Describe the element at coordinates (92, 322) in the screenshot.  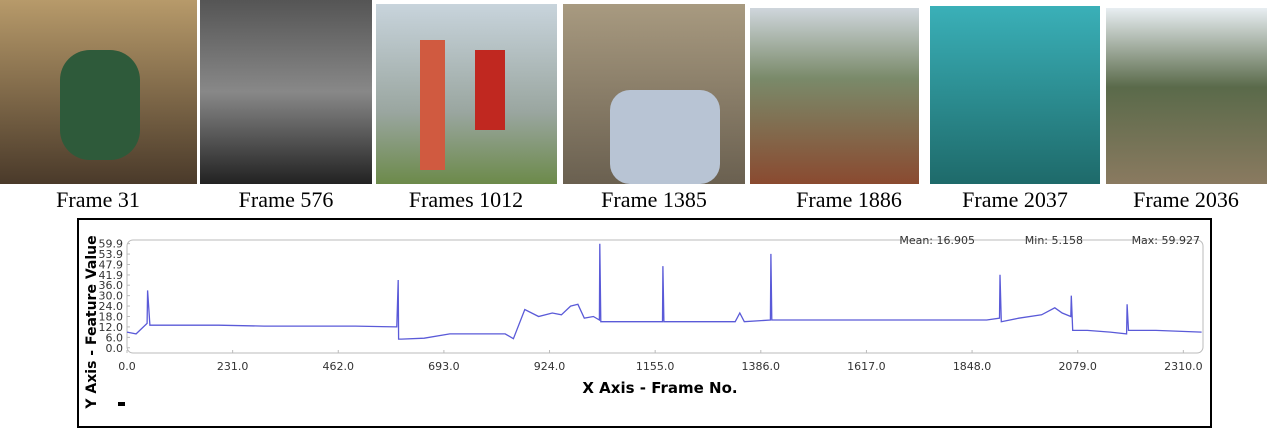
I see `y-axis-label: Y Axis - Feature Value` at that location.